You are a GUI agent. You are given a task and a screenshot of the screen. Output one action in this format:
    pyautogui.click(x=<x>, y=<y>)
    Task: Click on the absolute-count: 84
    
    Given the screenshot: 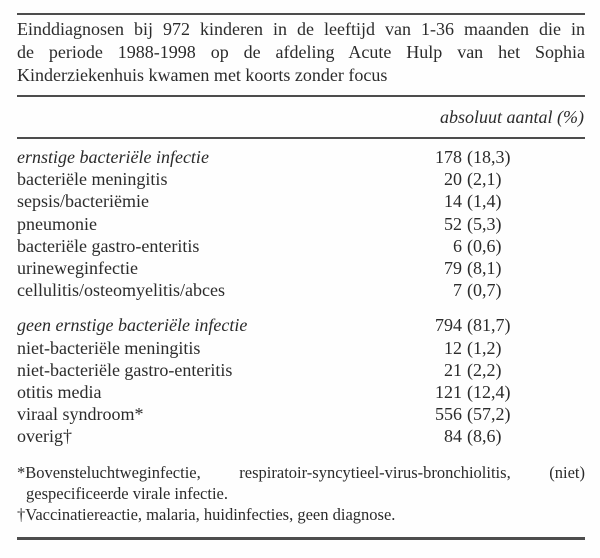 What is the action you would take?
    pyautogui.click(x=453, y=436)
    